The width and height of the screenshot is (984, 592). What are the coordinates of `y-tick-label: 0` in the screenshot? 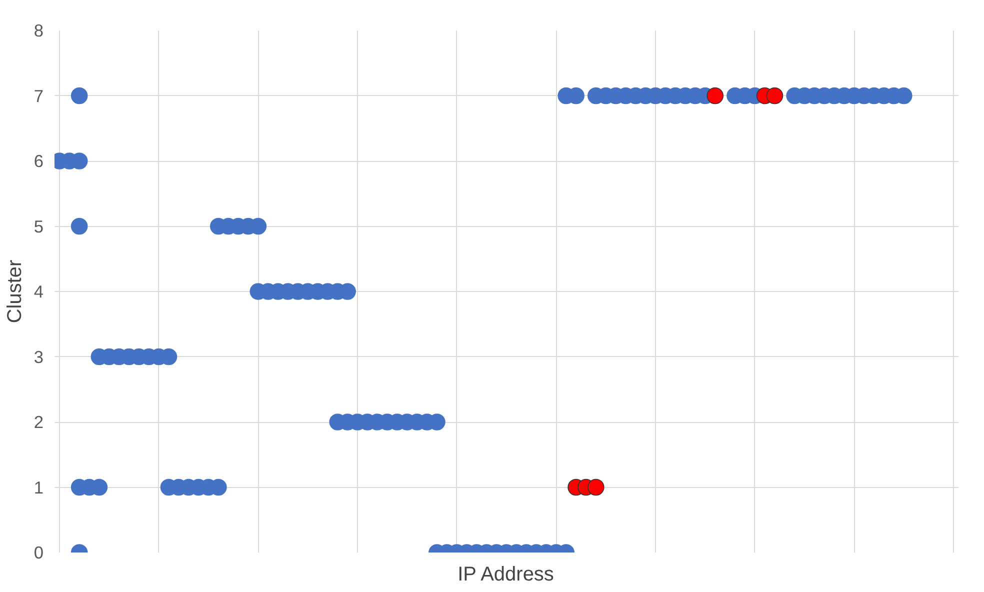 It's located at (39, 552).